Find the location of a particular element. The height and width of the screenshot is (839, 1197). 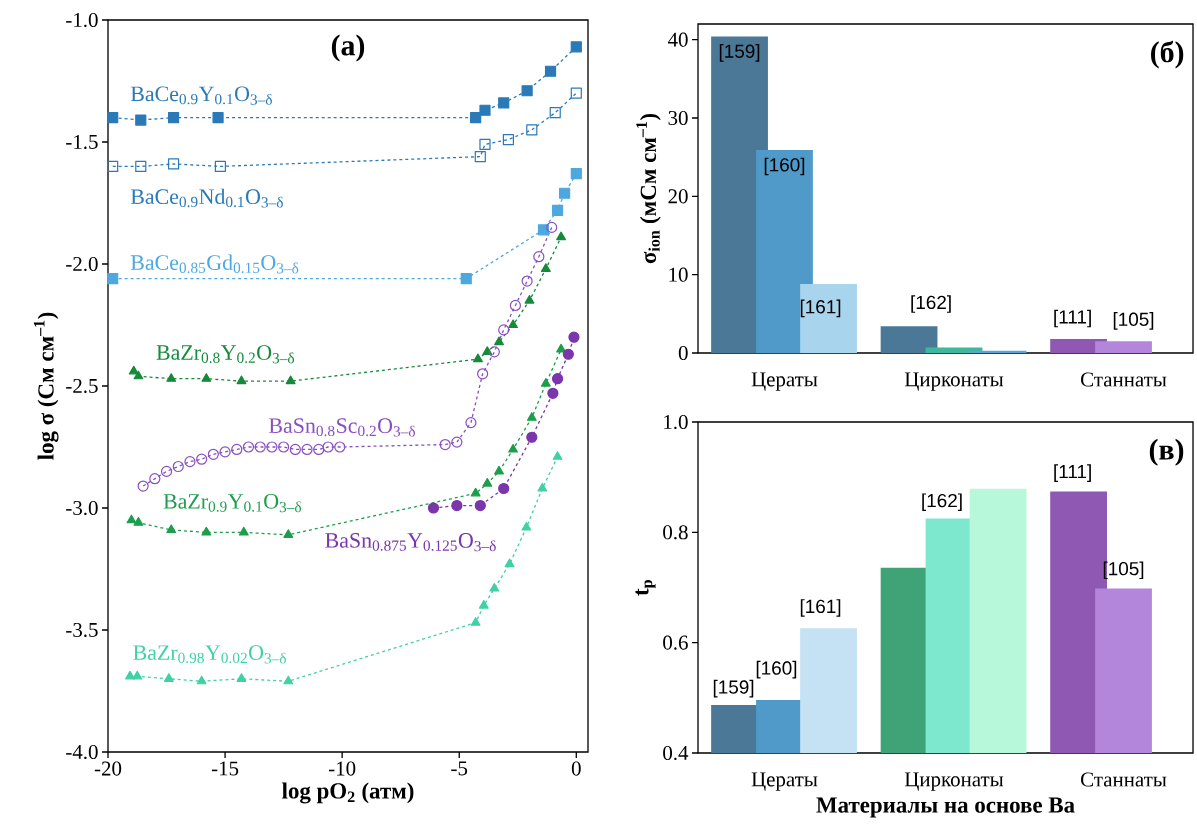

y-tick-label: 1.0 is located at coordinates (676, 422).